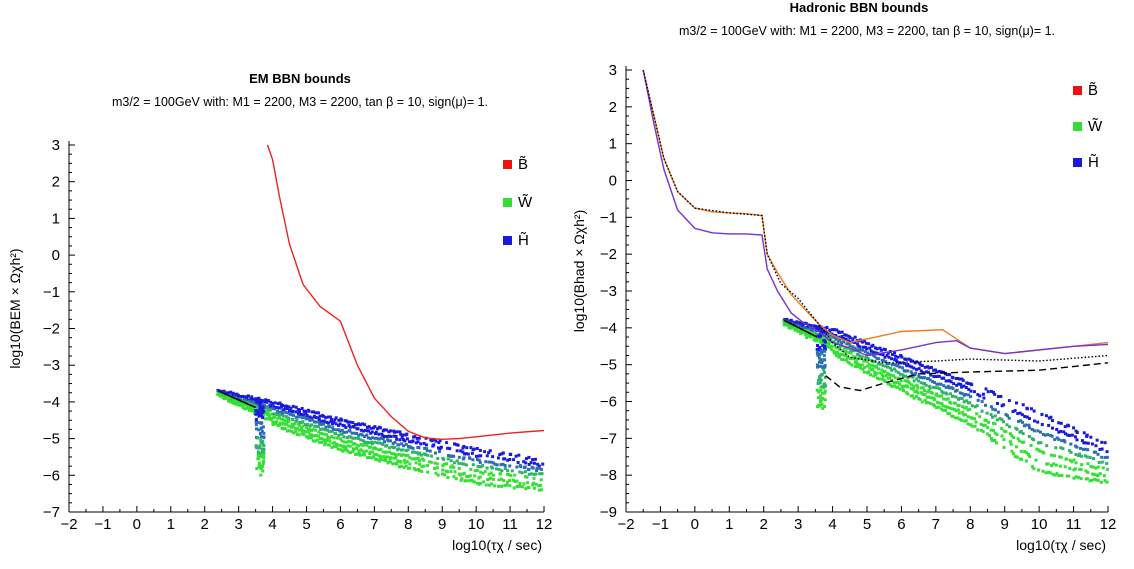 This screenshot has height=569, width=1134. What do you see at coordinates (579, 271) in the screenshot?
I see `had-y-axis-label: log10(Bhad × Ωχh²)` at bounding box center [579, 271].